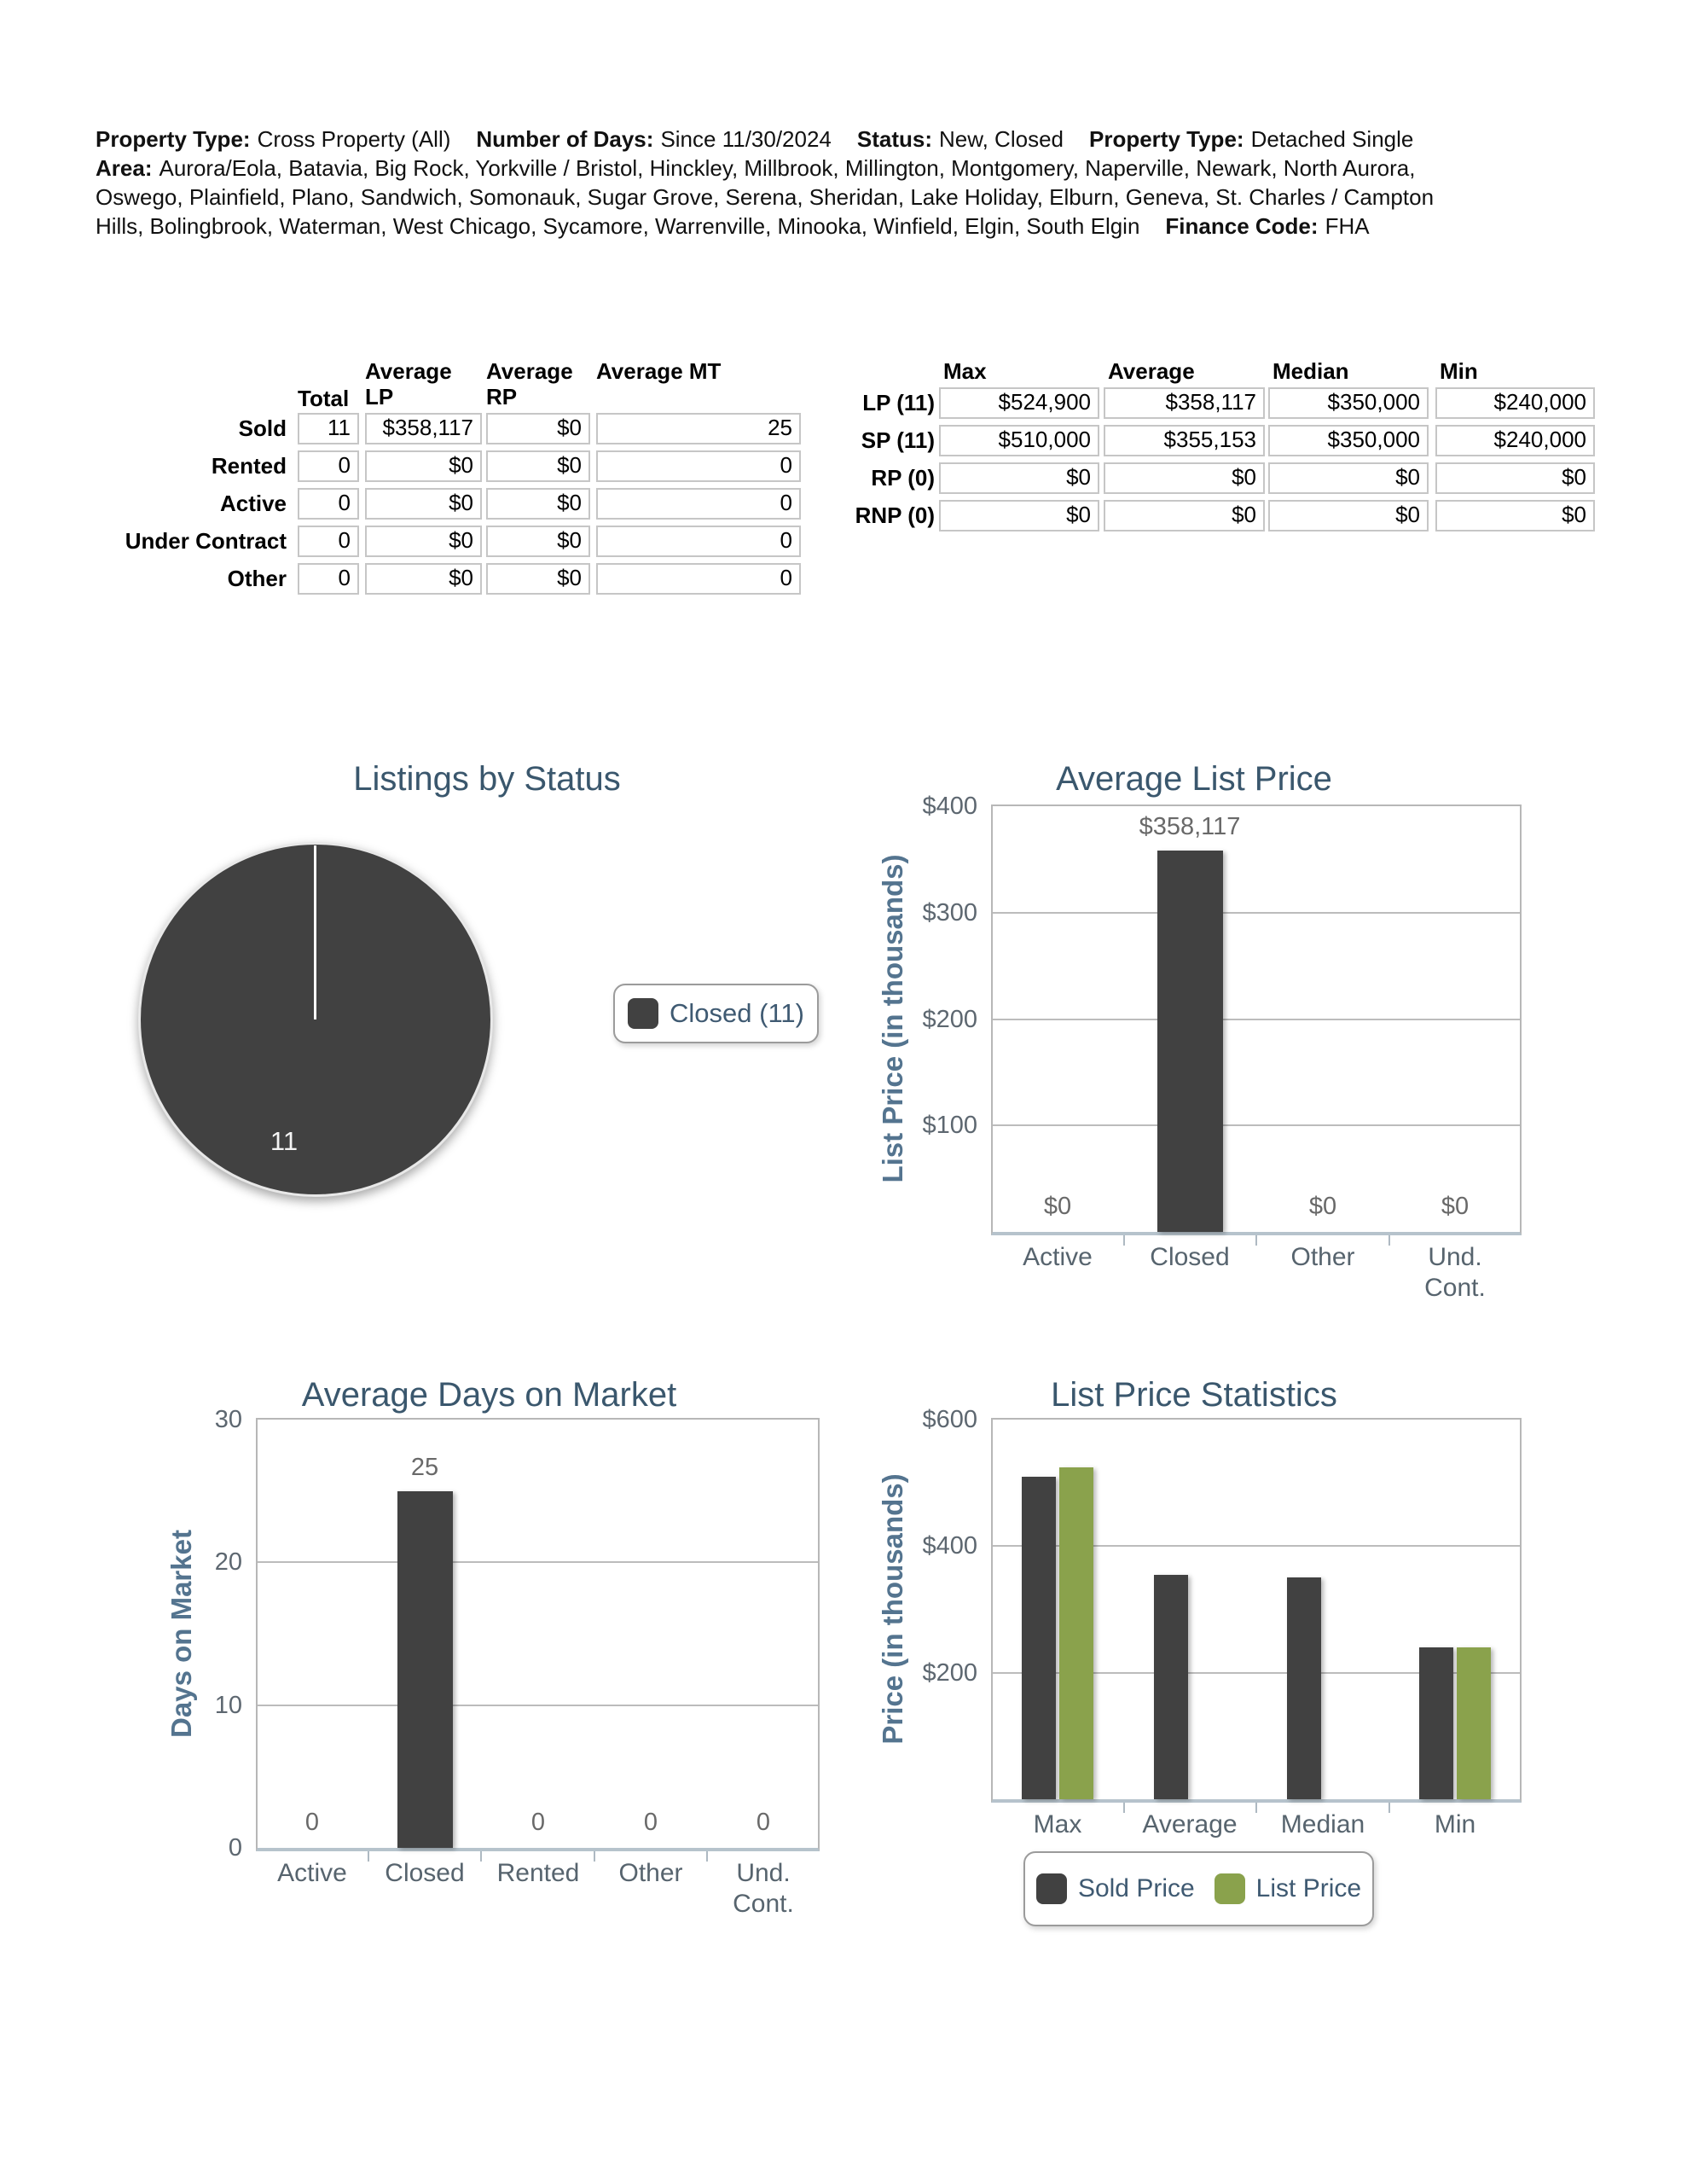 Image resolution: width=1687 pixels, height=2184 pixels. I want to click on x-category-label: Median, so click(1322, 1824).